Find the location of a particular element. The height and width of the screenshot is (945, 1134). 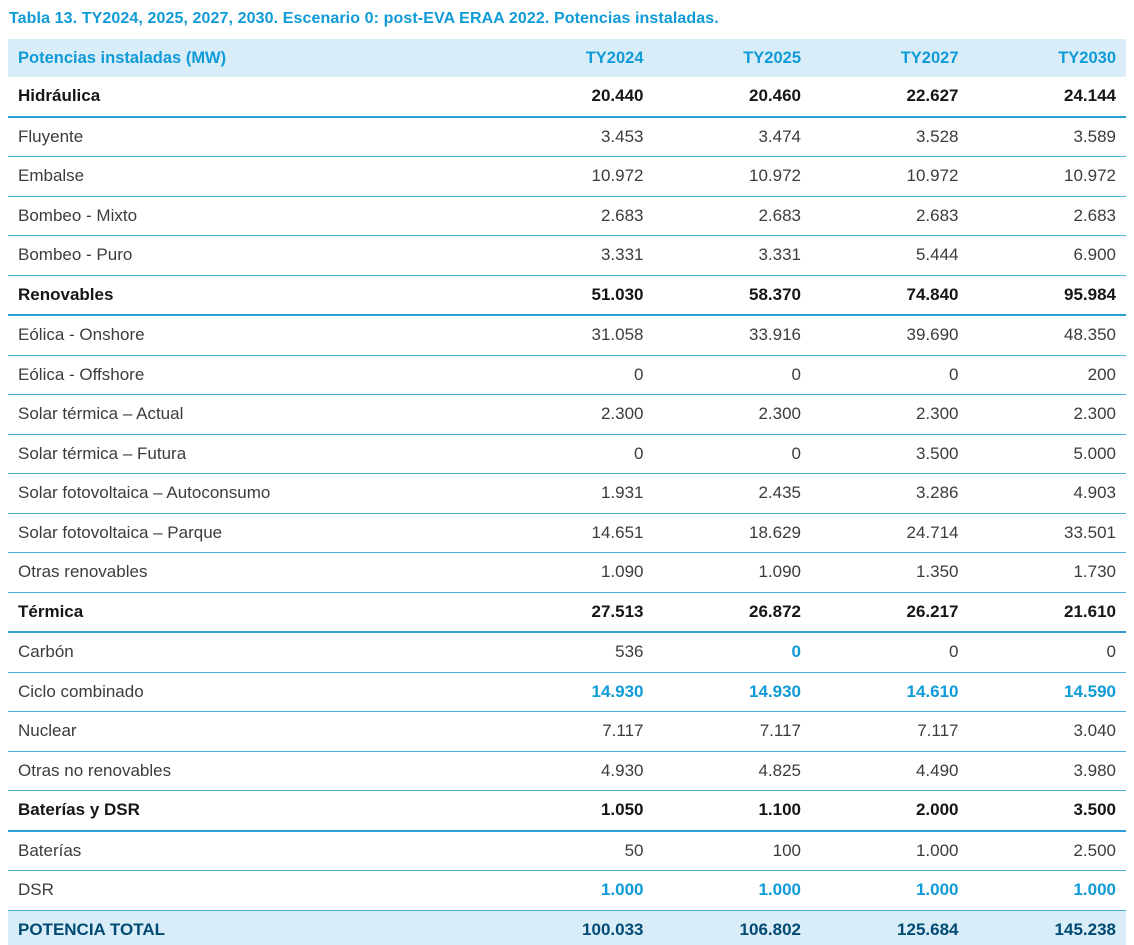

table-row: Bombeo - Mixto 2.683 2.683 2.683 2.683 is located at coordinates (567, 216).